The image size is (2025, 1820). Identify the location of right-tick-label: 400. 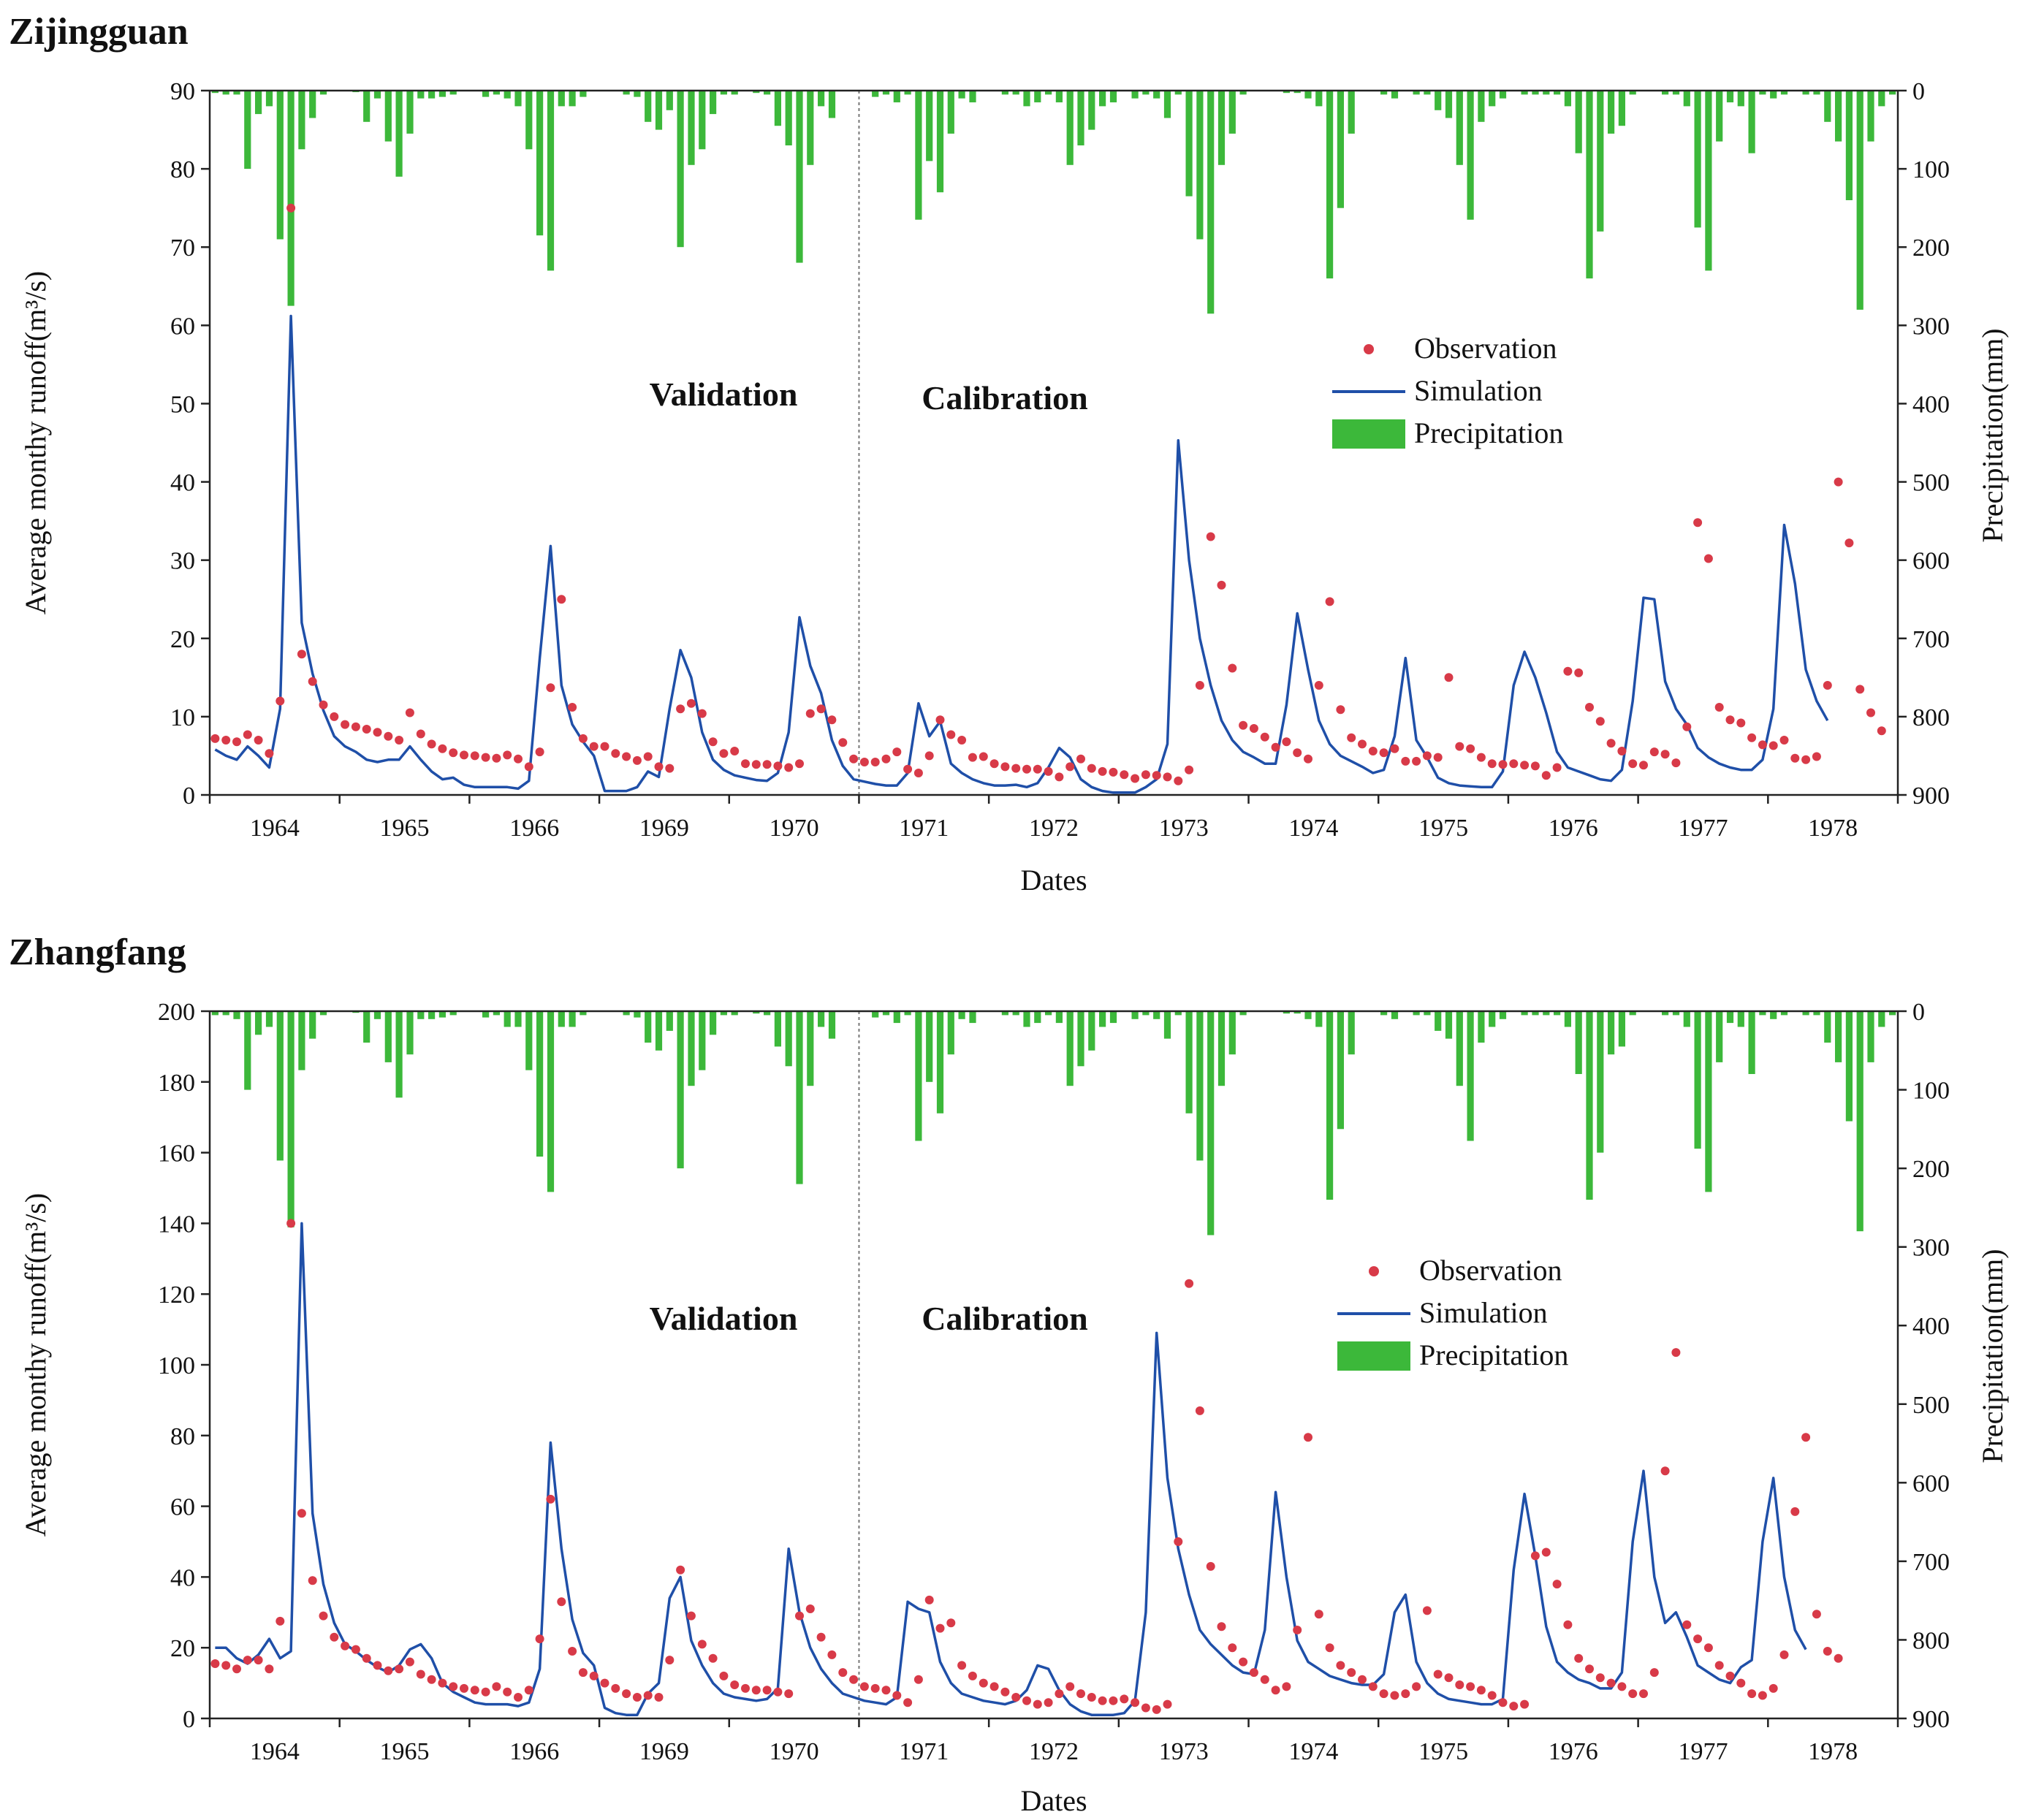
(1931, 1327).